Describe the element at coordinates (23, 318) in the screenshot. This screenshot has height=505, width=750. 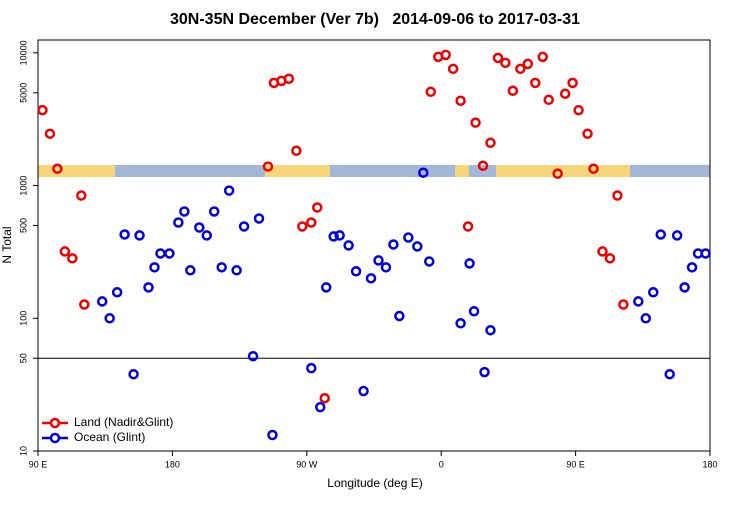
I see `y-tick-label: 100` at that location.